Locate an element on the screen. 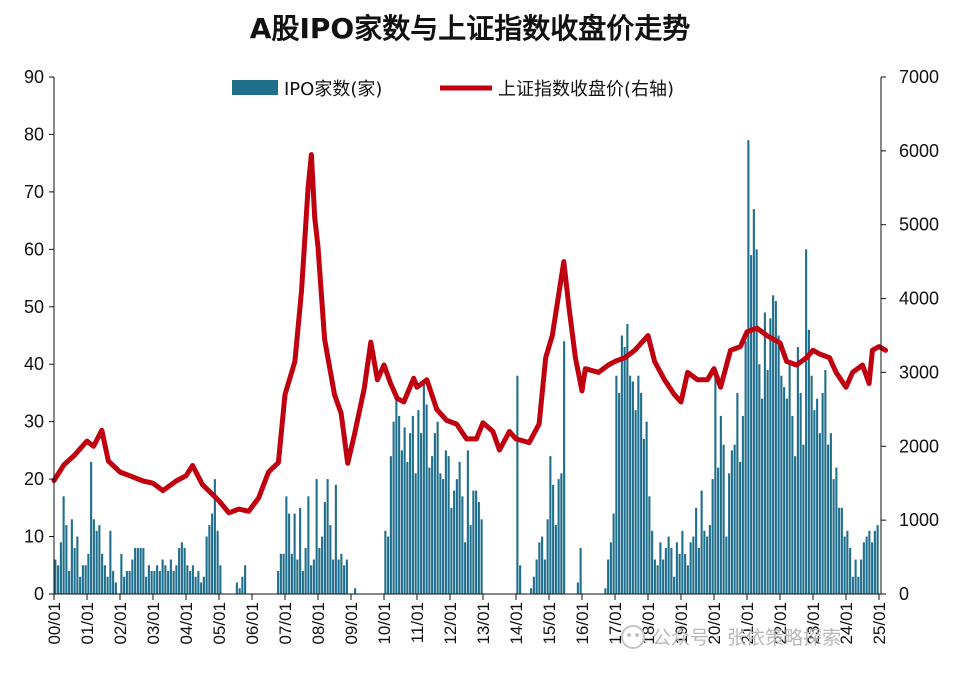  x-tick-label: 04/01 is located at coordinates (186, 623).